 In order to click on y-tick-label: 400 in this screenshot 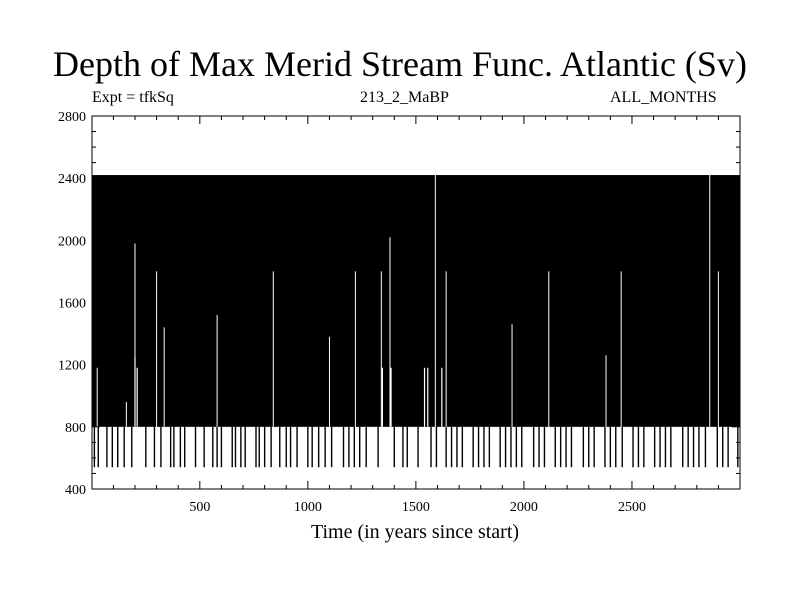, I will do `click(75, 490)`.